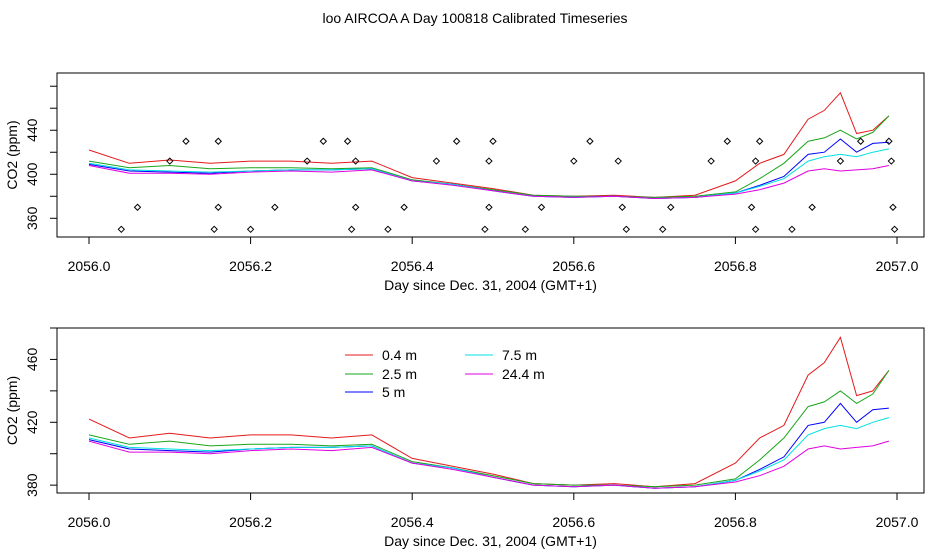 Image resolution: width=950 pixels, height=550 pixels. Describe the element at coordinates (399, 374) in the screenshot. I see `legend-label: 2.5 m` at that location.